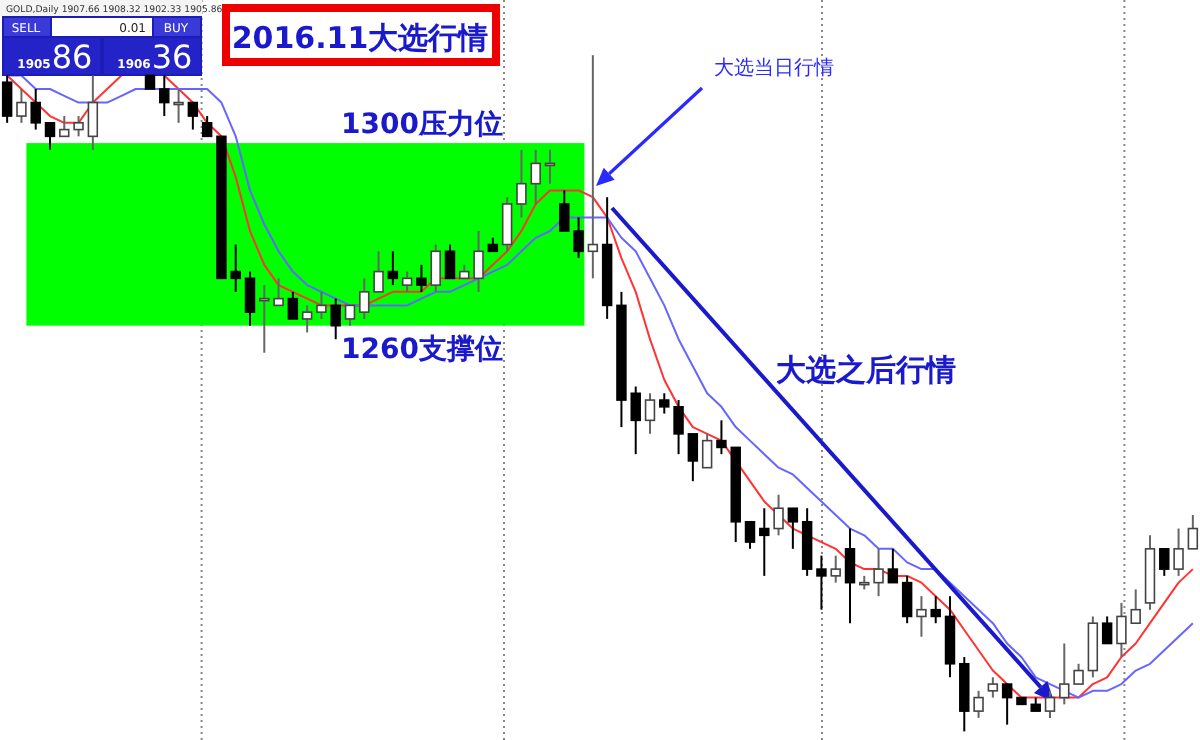 The height and width of the screenshot is (740, 1200). I want to click on annotation: 86, so click(72, 57).